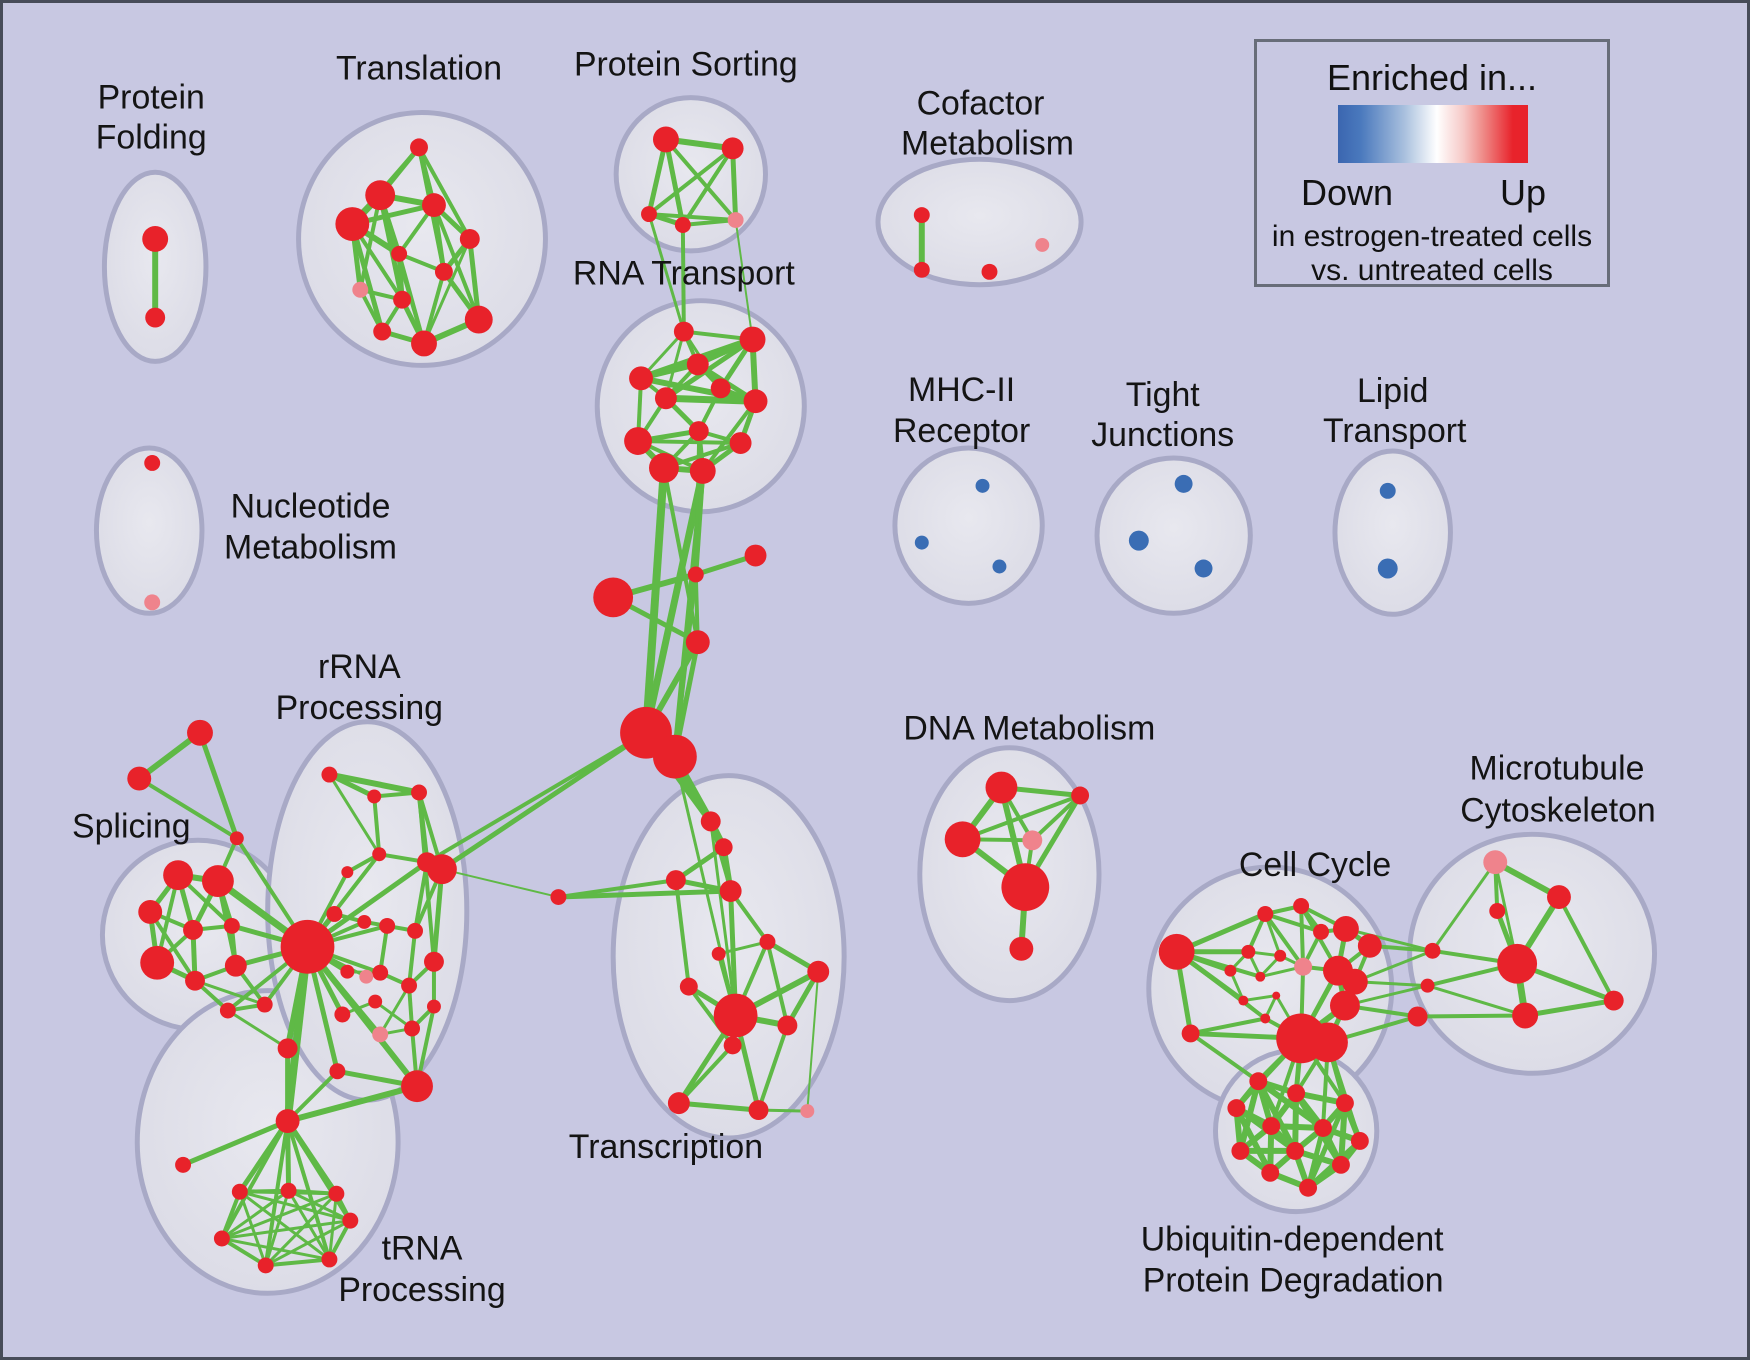  Describe the element at coordinates (666, 1147) in the screenshot. I see `cluster-label-transcription-line1: Transcription` at that location.